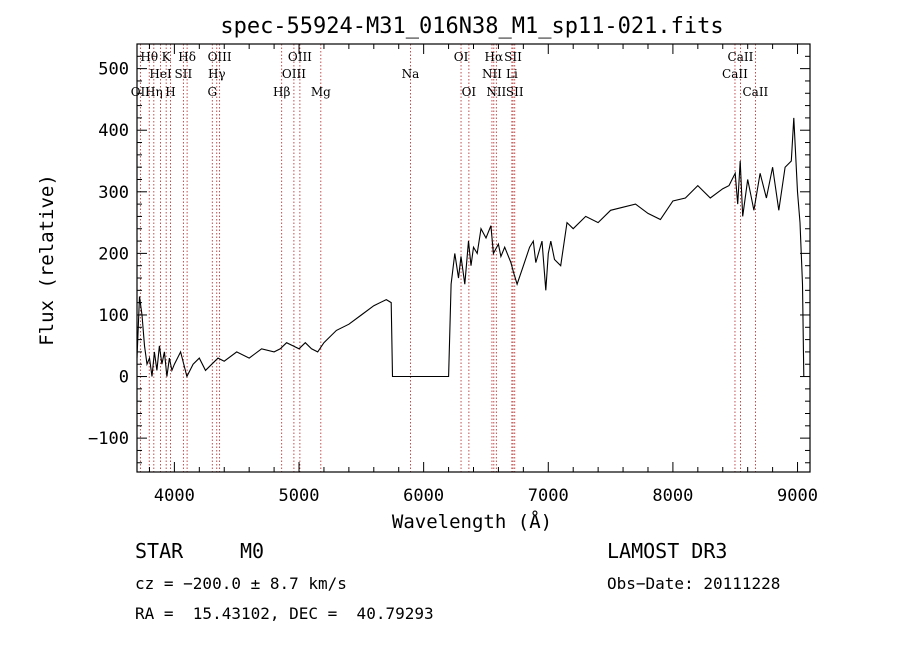 The image size is (900, 649). What do you see at coordinates (741, 57) in the screenshot?
I see `line-label-25: CaII` at bounding box center [741, 57].